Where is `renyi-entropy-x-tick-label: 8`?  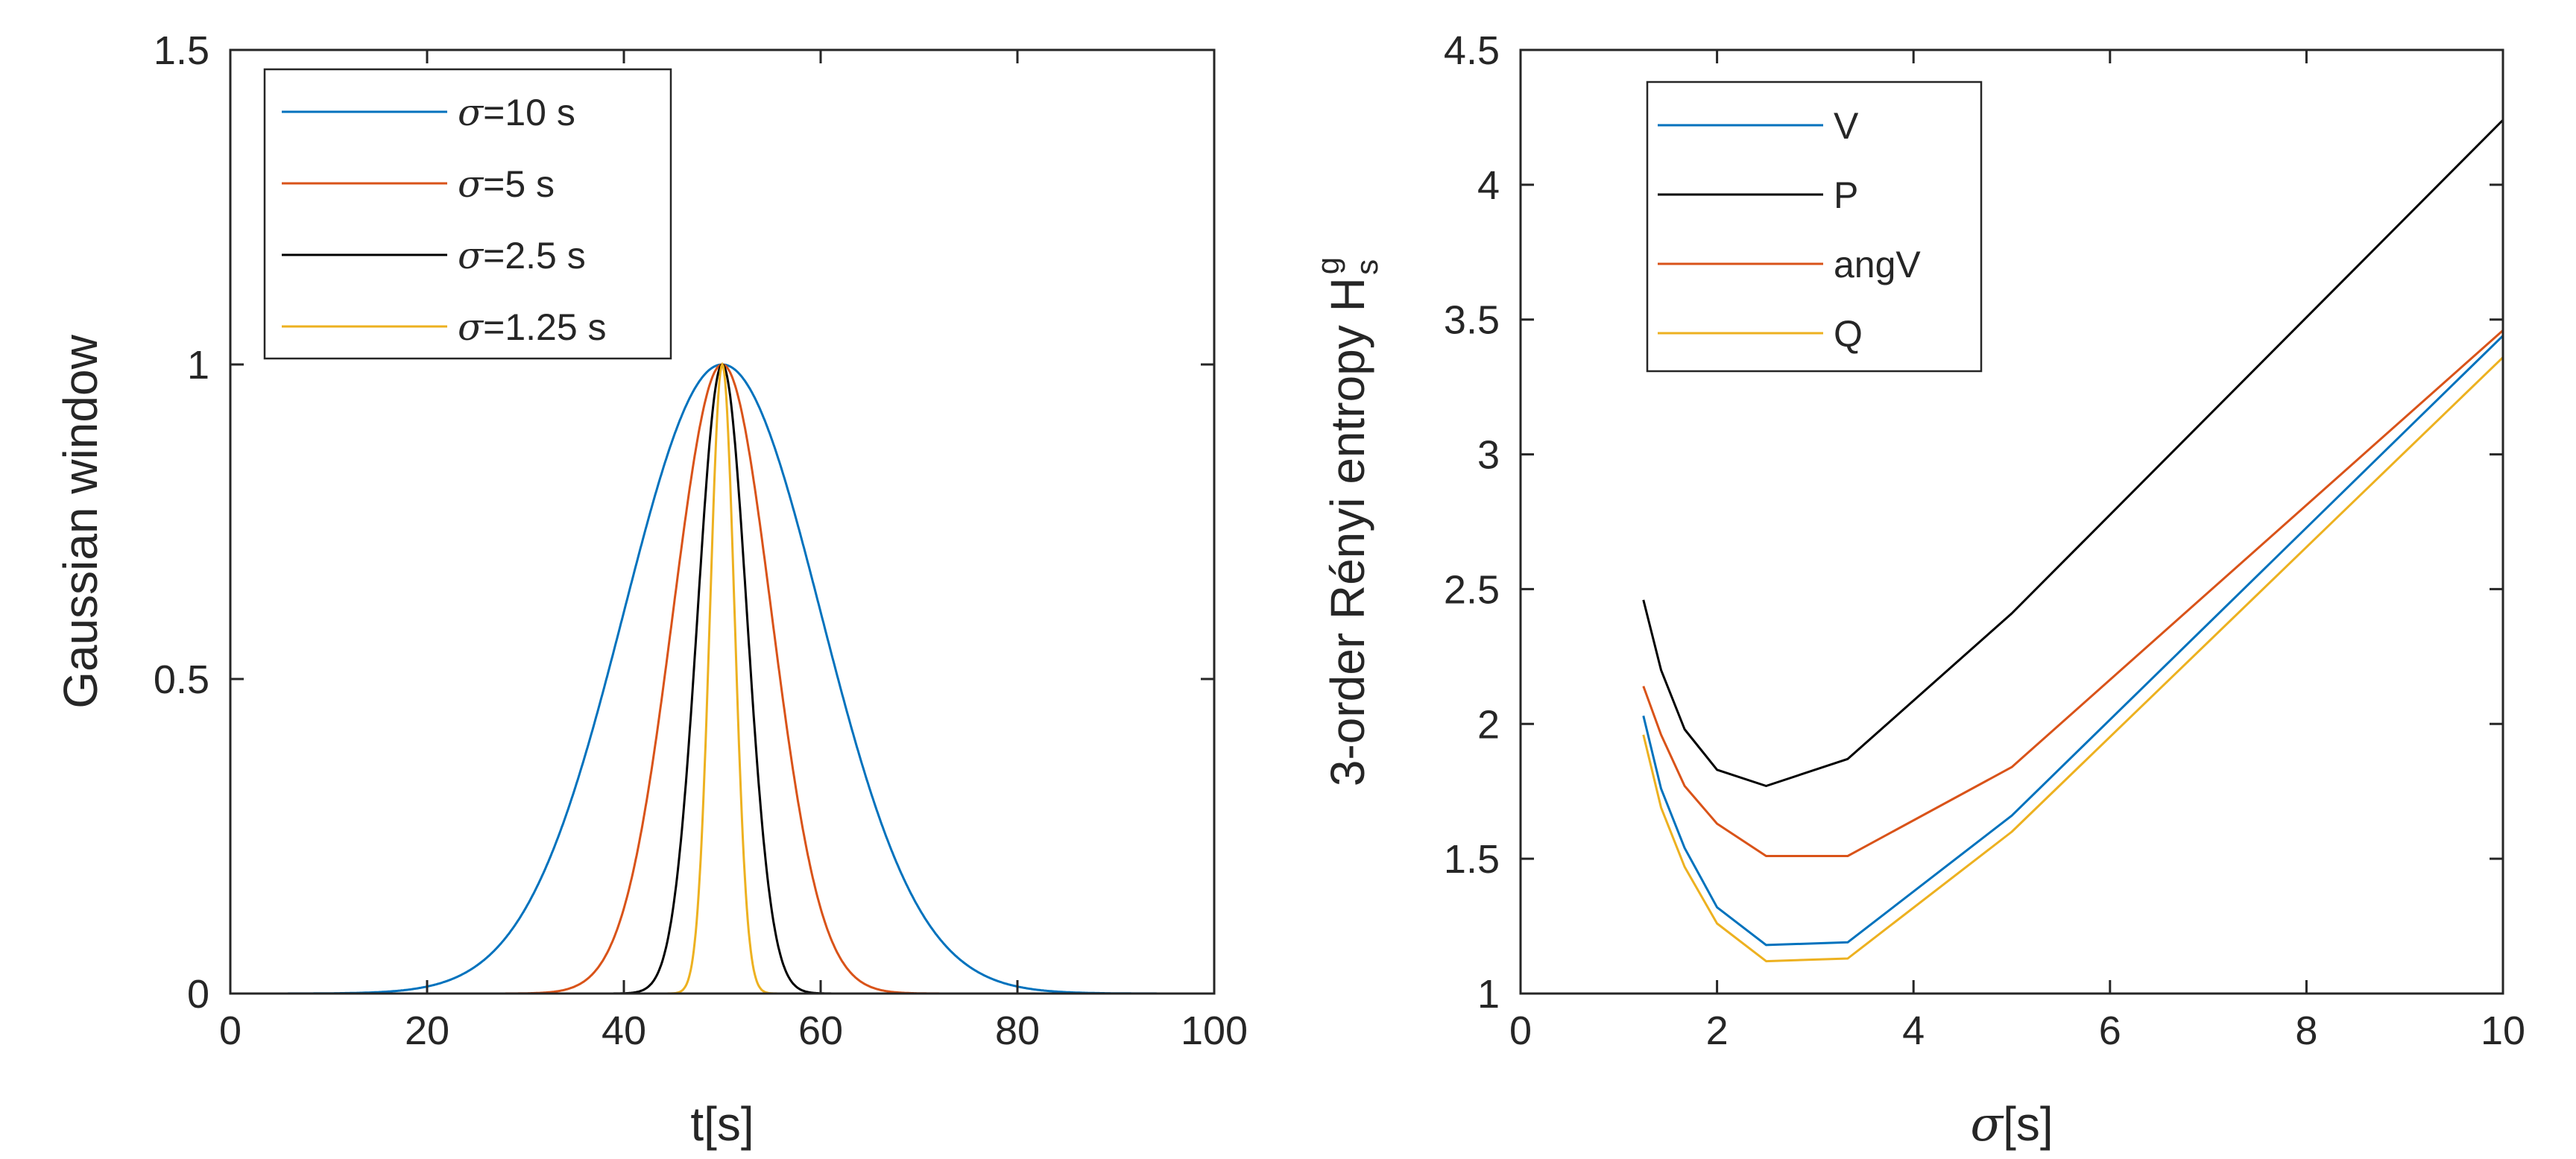
renyi-entropy-x-tick-label: 8 is located at coordinates (2306, 1030).